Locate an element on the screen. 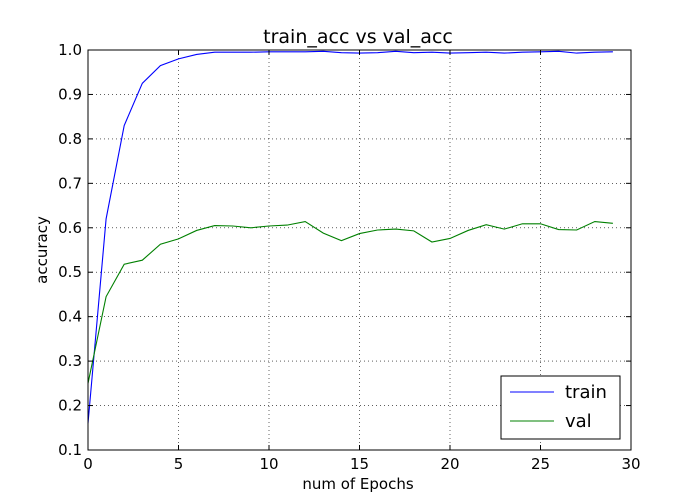 This screenshot has height=504, width=700. legend-label-val: val is located at coordinates (578, 421).